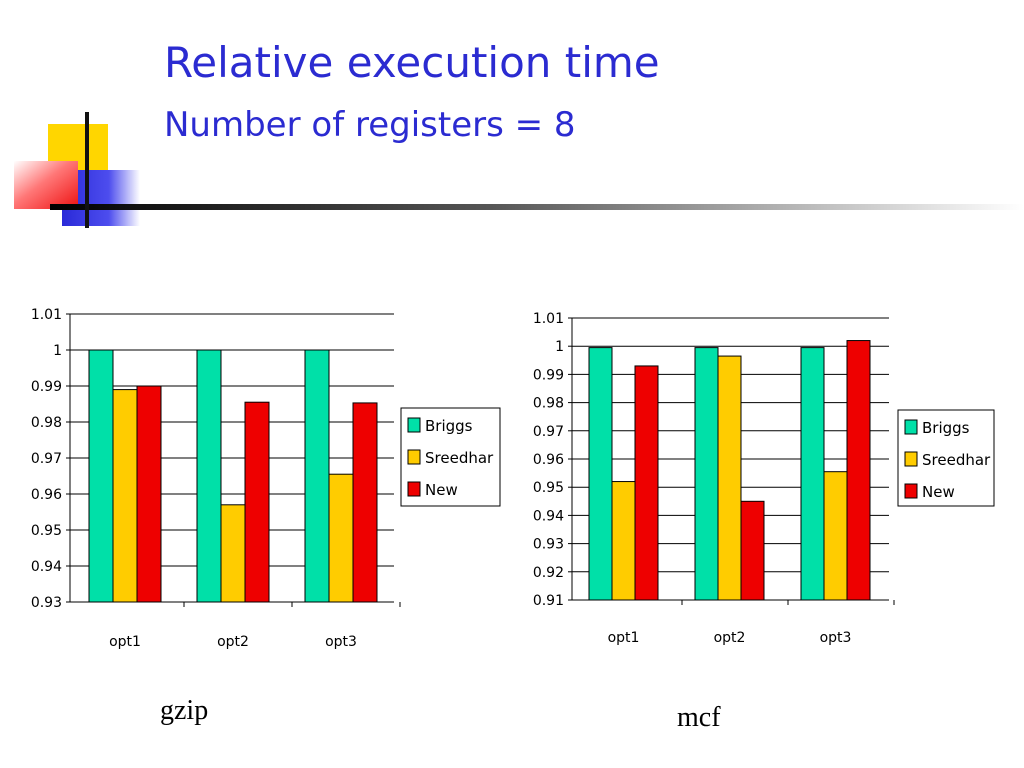 Image resolution: width=1024 pixels, height=768 pixels. Describe the element at coordinates (87, 170) in the screenshot. I see `vertical-rule` at that location.